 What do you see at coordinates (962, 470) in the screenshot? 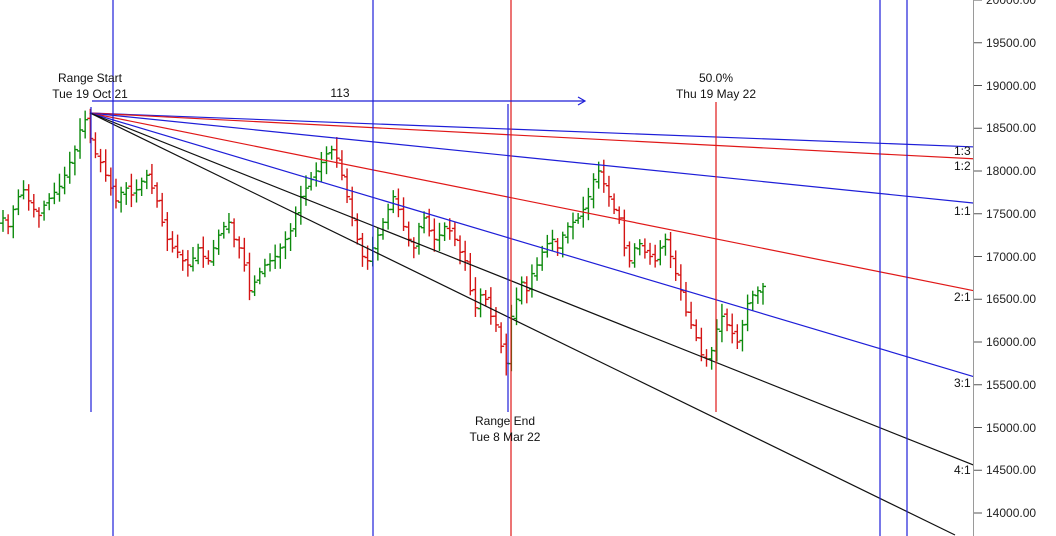
I see `fan-label-4-1: 4:1` at bounding box center [962, 470].